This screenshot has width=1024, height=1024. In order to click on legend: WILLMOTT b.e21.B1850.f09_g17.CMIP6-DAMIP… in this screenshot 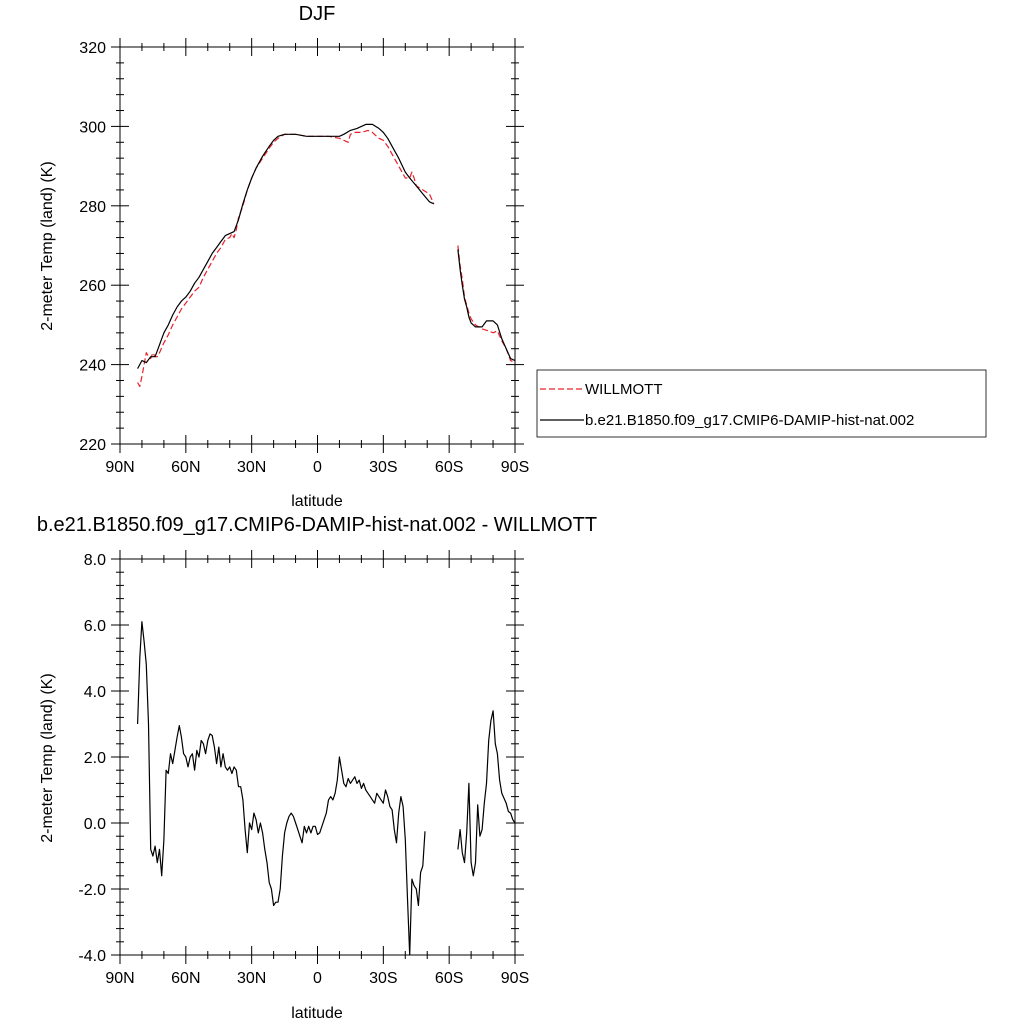, I will do `click(761, 403)`.